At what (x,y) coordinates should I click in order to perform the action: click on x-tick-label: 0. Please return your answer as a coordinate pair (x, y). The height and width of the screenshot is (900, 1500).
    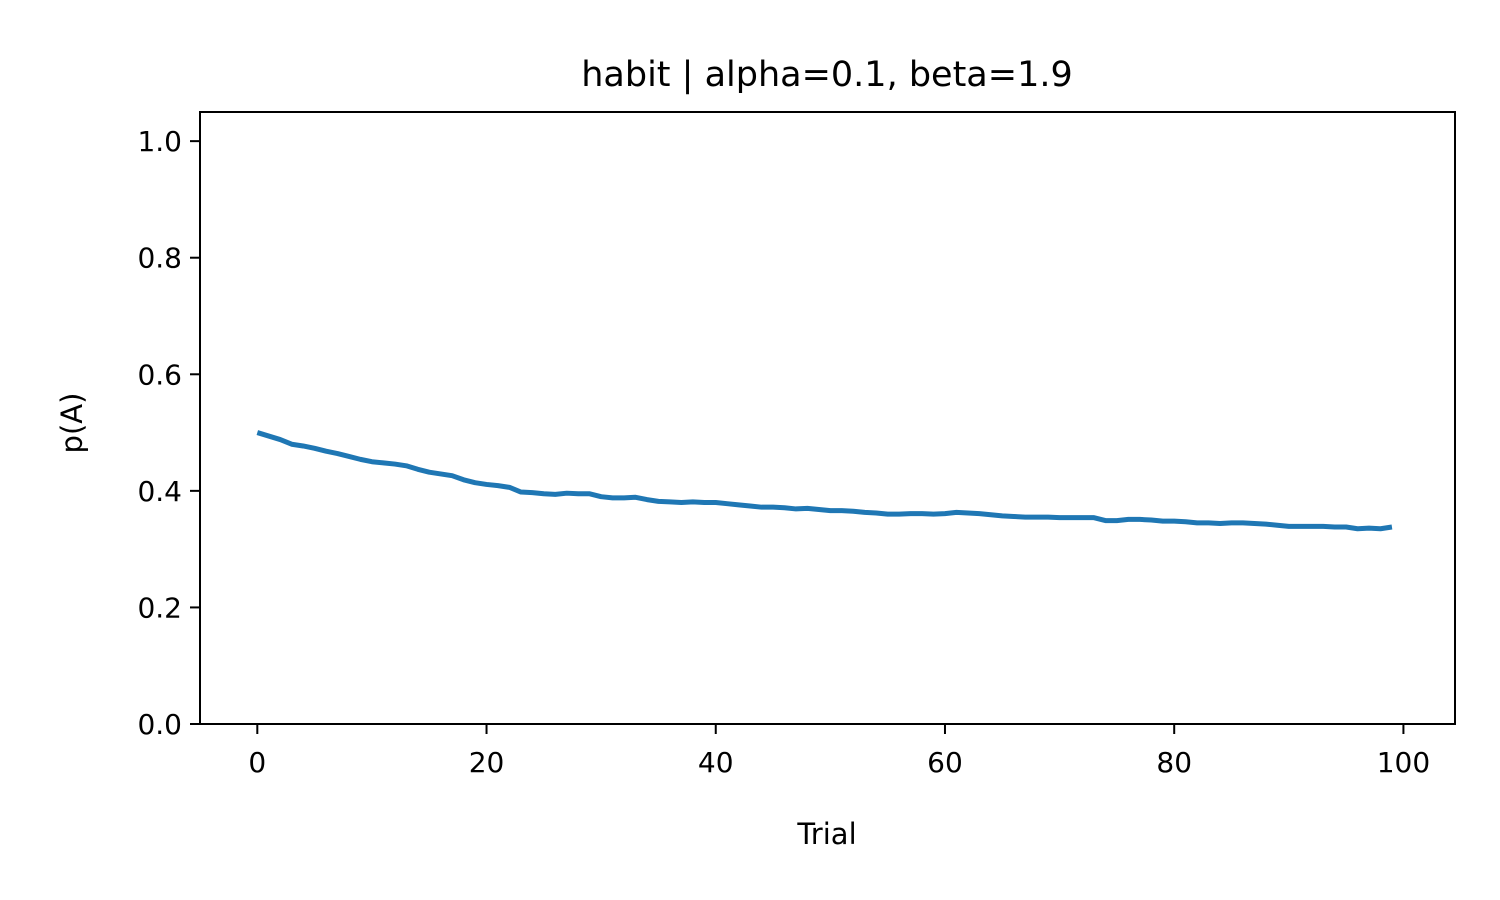
    Looking at the image, I should click on (257, 762).